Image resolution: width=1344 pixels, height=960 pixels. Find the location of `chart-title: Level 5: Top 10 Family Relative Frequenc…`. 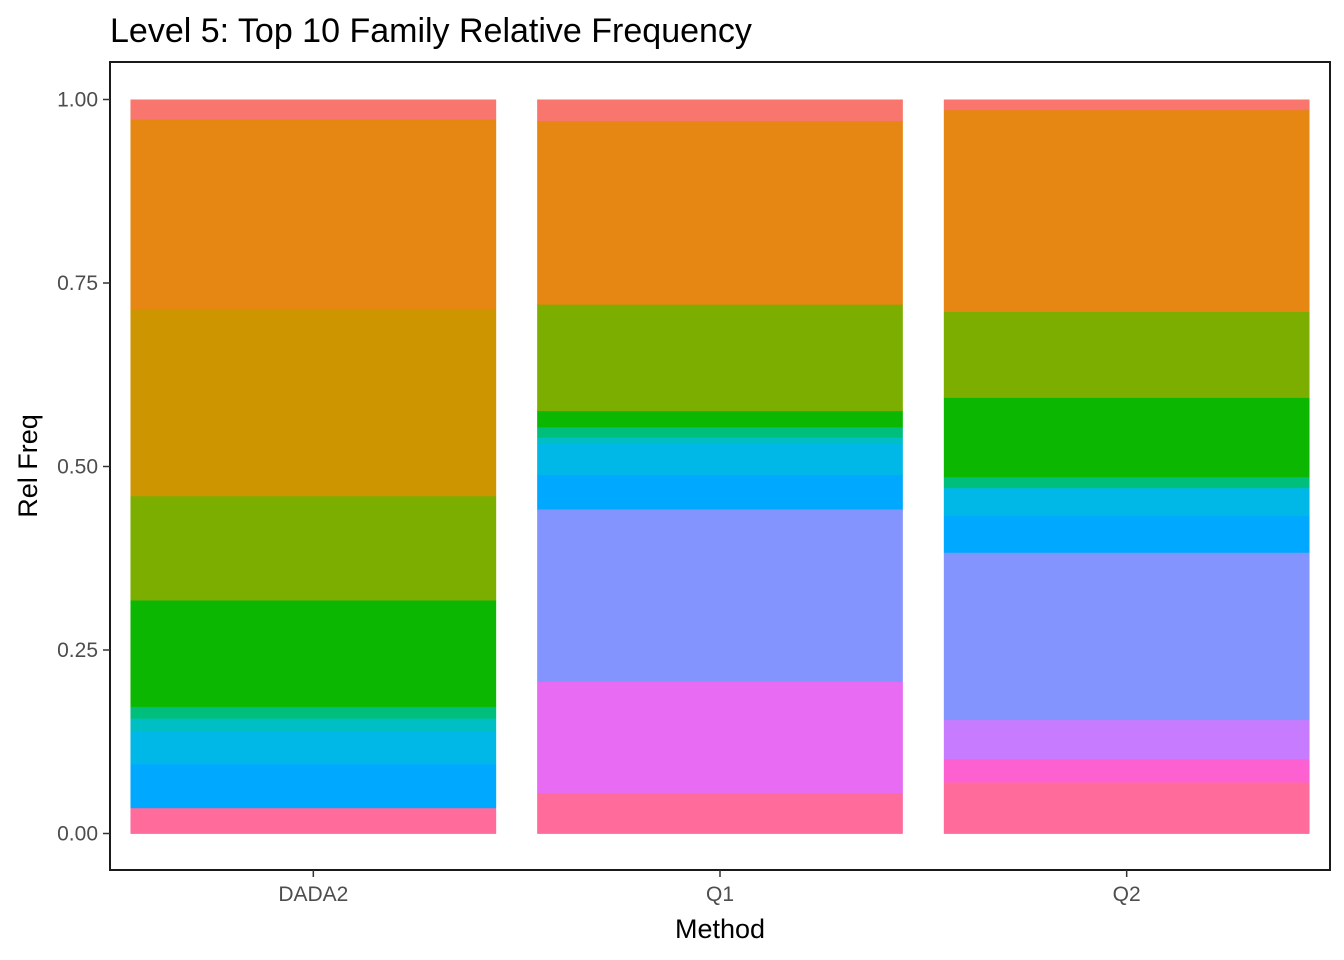

chart-title: Level 5: Top 10 Family Relative Frequenc… is located at coordinates (431, 31).